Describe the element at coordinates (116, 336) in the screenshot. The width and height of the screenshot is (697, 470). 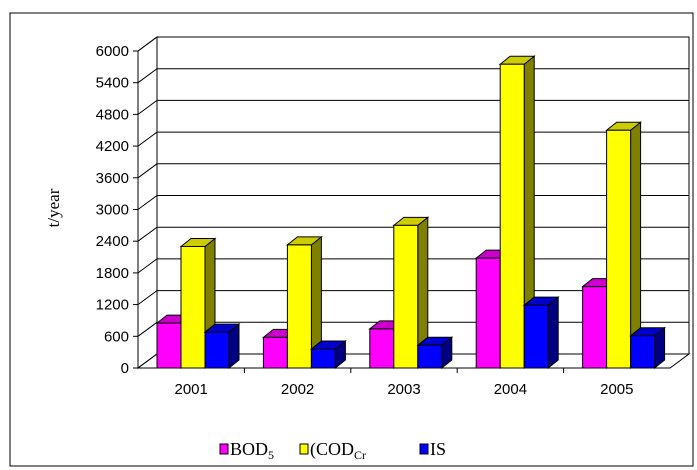
I see `y-tick-label: 600` at that location.